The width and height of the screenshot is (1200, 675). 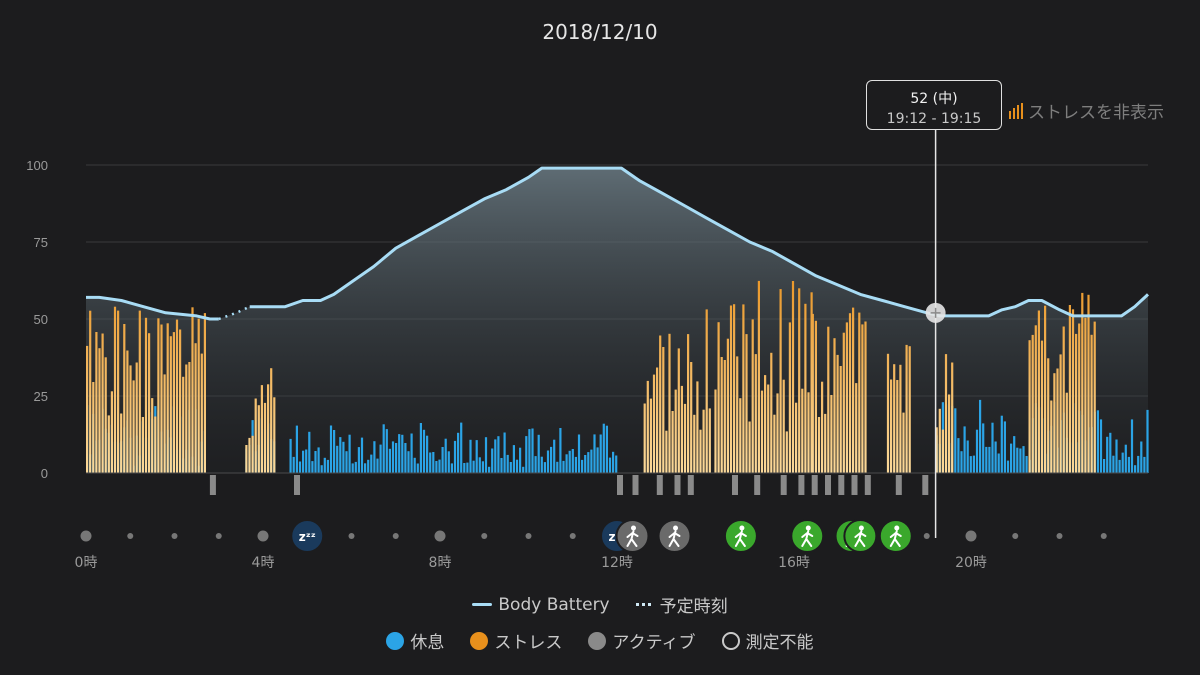 What do you see at coordinates (86, 563) in the screenshot?
I see `x-tick-label: 0時` at bounding box center [86, 563].